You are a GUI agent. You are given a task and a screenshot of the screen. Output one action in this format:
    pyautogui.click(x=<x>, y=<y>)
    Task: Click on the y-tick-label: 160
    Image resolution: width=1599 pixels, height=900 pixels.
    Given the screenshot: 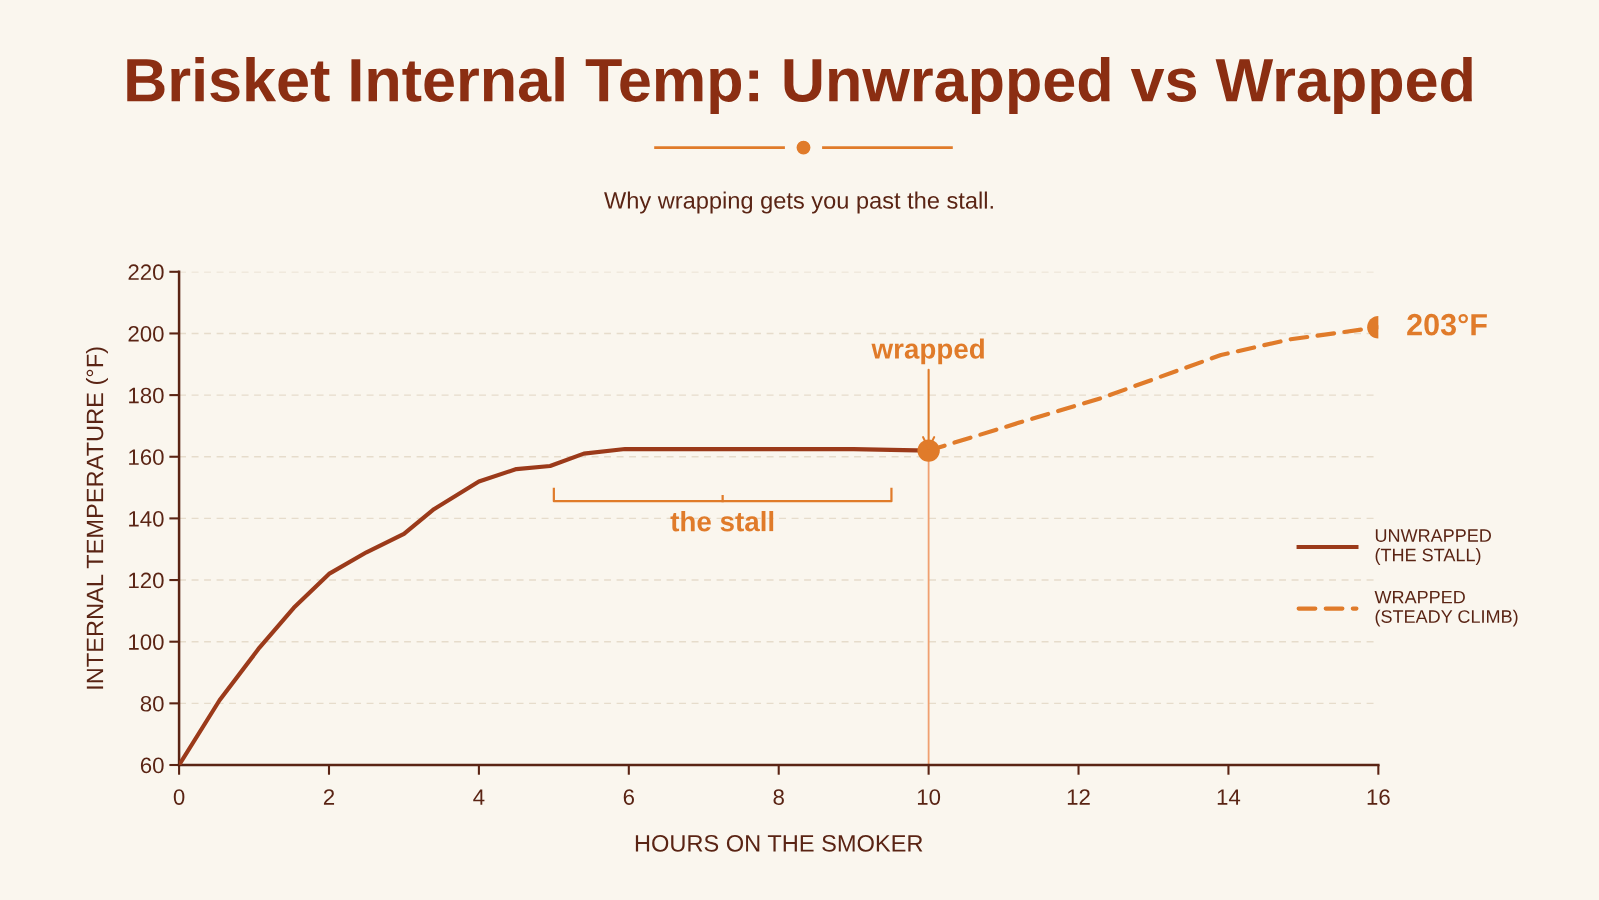 What is the action you would take?
    pyautogui.click(x=146, y=457)
    